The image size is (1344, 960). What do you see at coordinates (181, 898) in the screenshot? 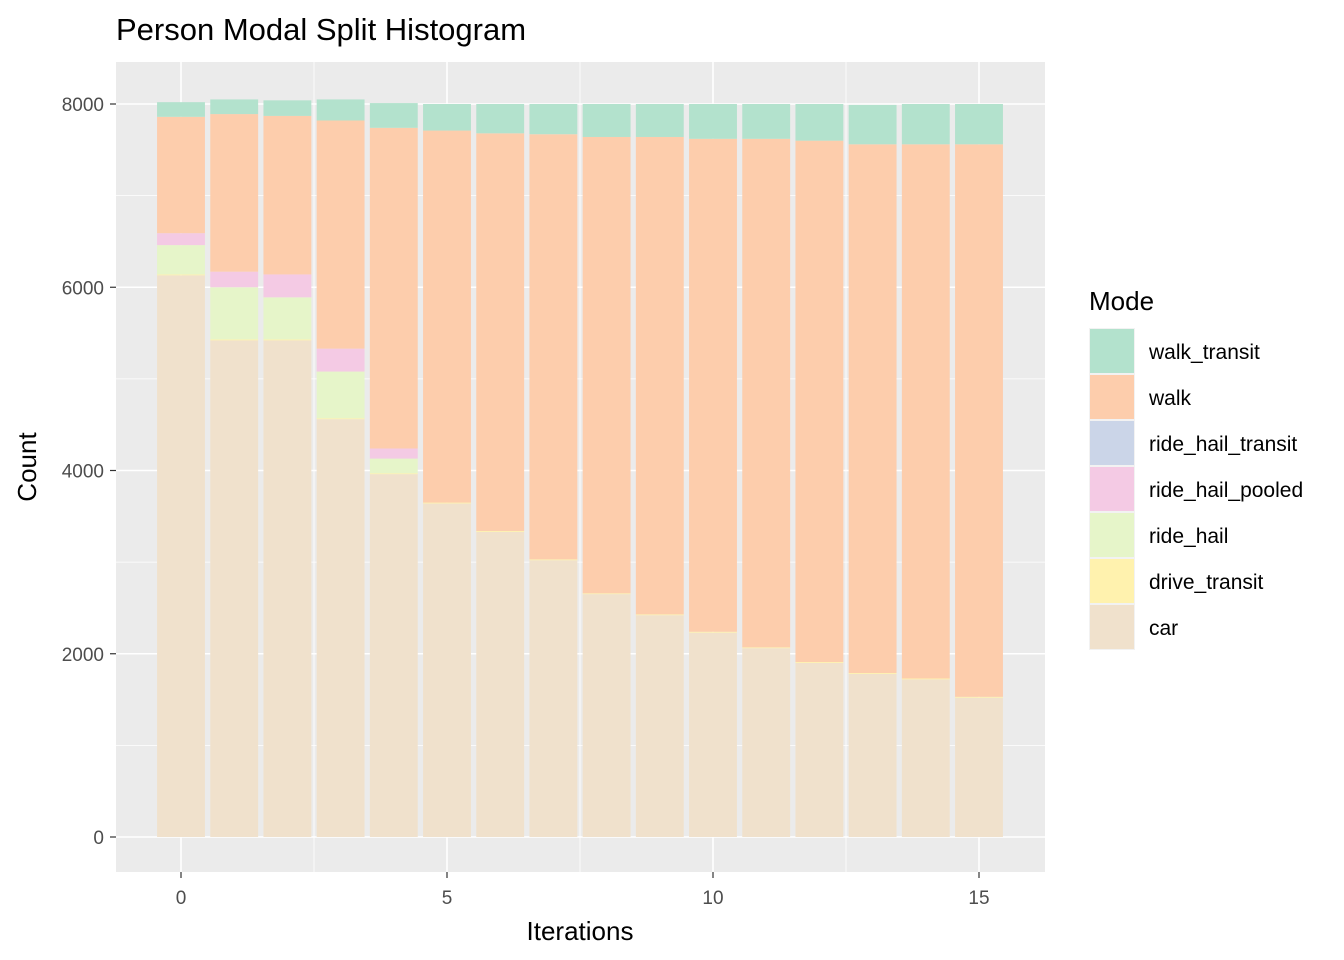
I see `x-tick-label: 0` at bounding box center [181, 898].